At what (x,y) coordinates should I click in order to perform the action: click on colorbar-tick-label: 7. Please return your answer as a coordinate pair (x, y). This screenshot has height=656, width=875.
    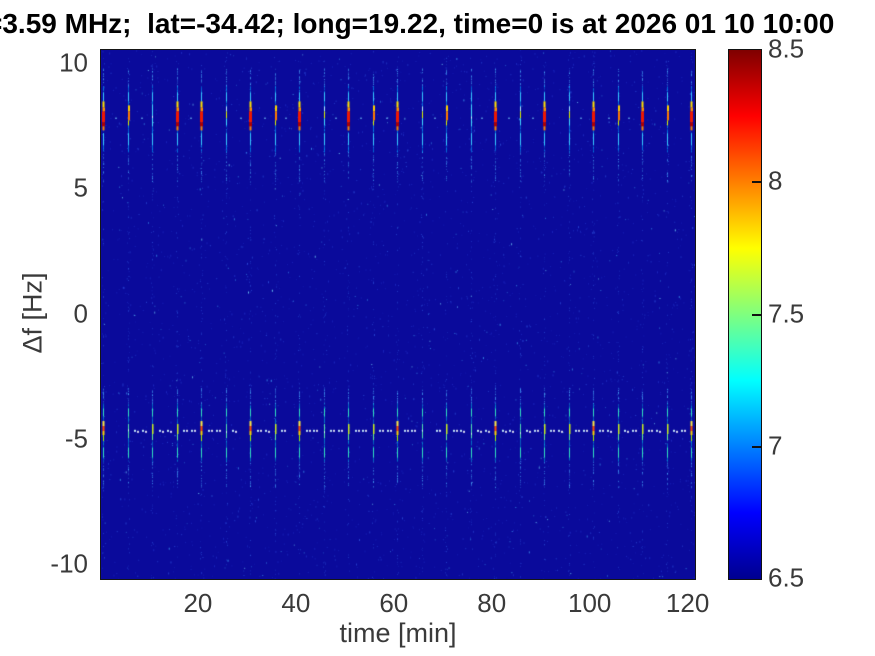
    Looking at the image, I should click on (775, 445).